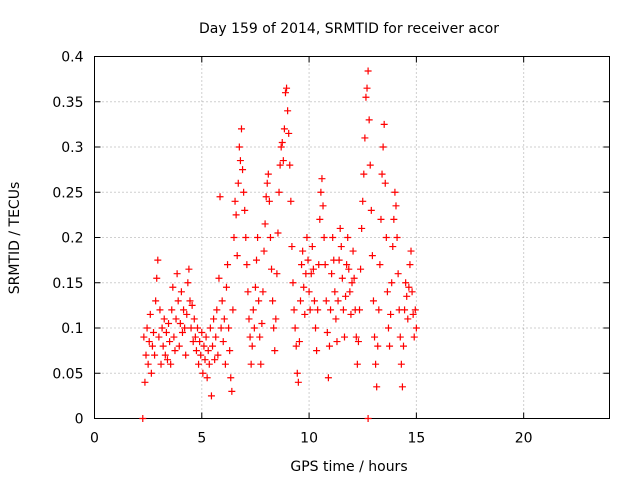 The height and width of the screenshot is (480, 640). What do you see at coordinates (524, 439) in the screenshot?
I see `x-tick-label: 20` at bounding box center [524, 439].